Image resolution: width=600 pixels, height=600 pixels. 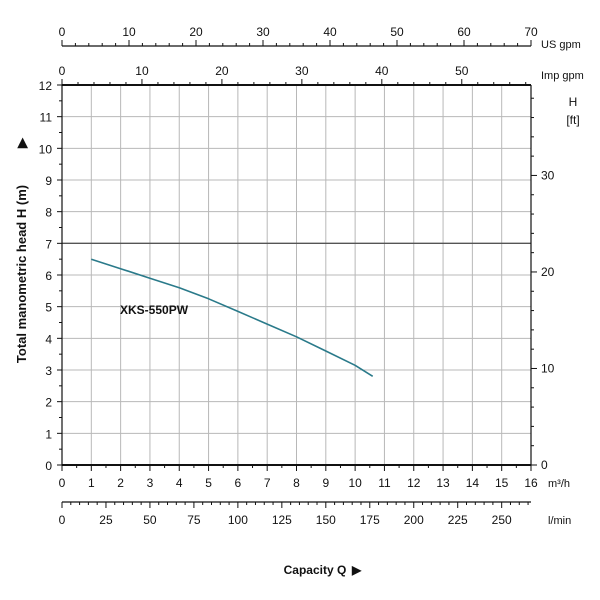 I want to click on x-tick-label: 15, so click(x=502, y=483).